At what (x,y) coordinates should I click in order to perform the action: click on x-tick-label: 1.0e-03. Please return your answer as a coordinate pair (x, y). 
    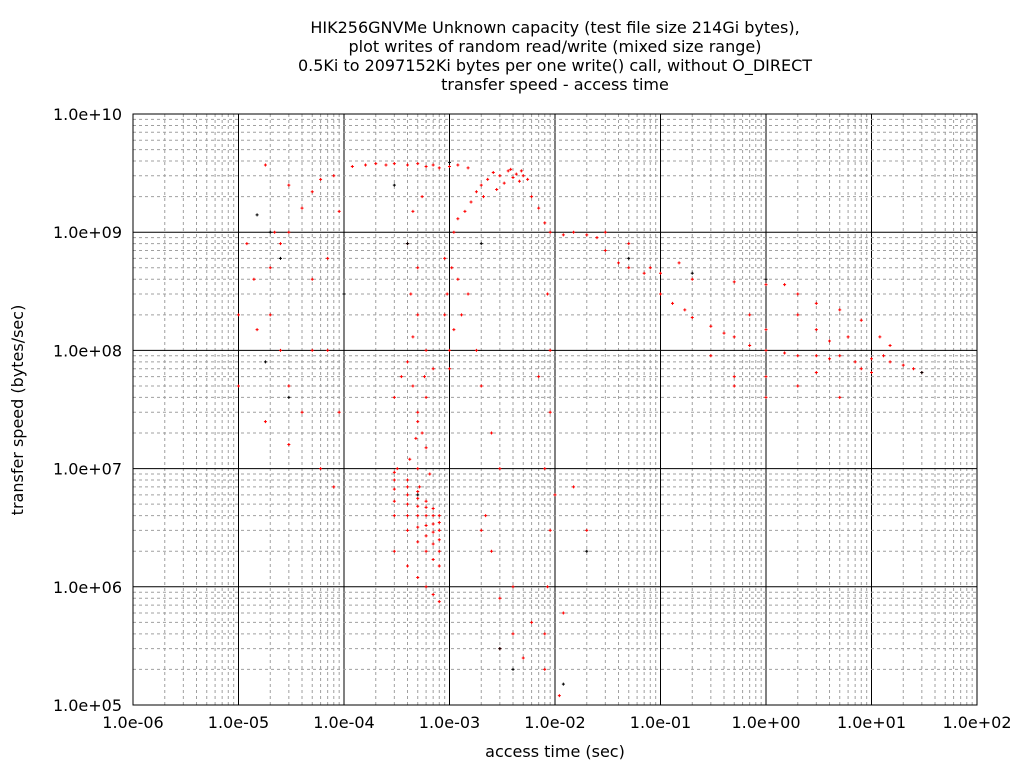
    Looking at the image, I should click on (449, 722).